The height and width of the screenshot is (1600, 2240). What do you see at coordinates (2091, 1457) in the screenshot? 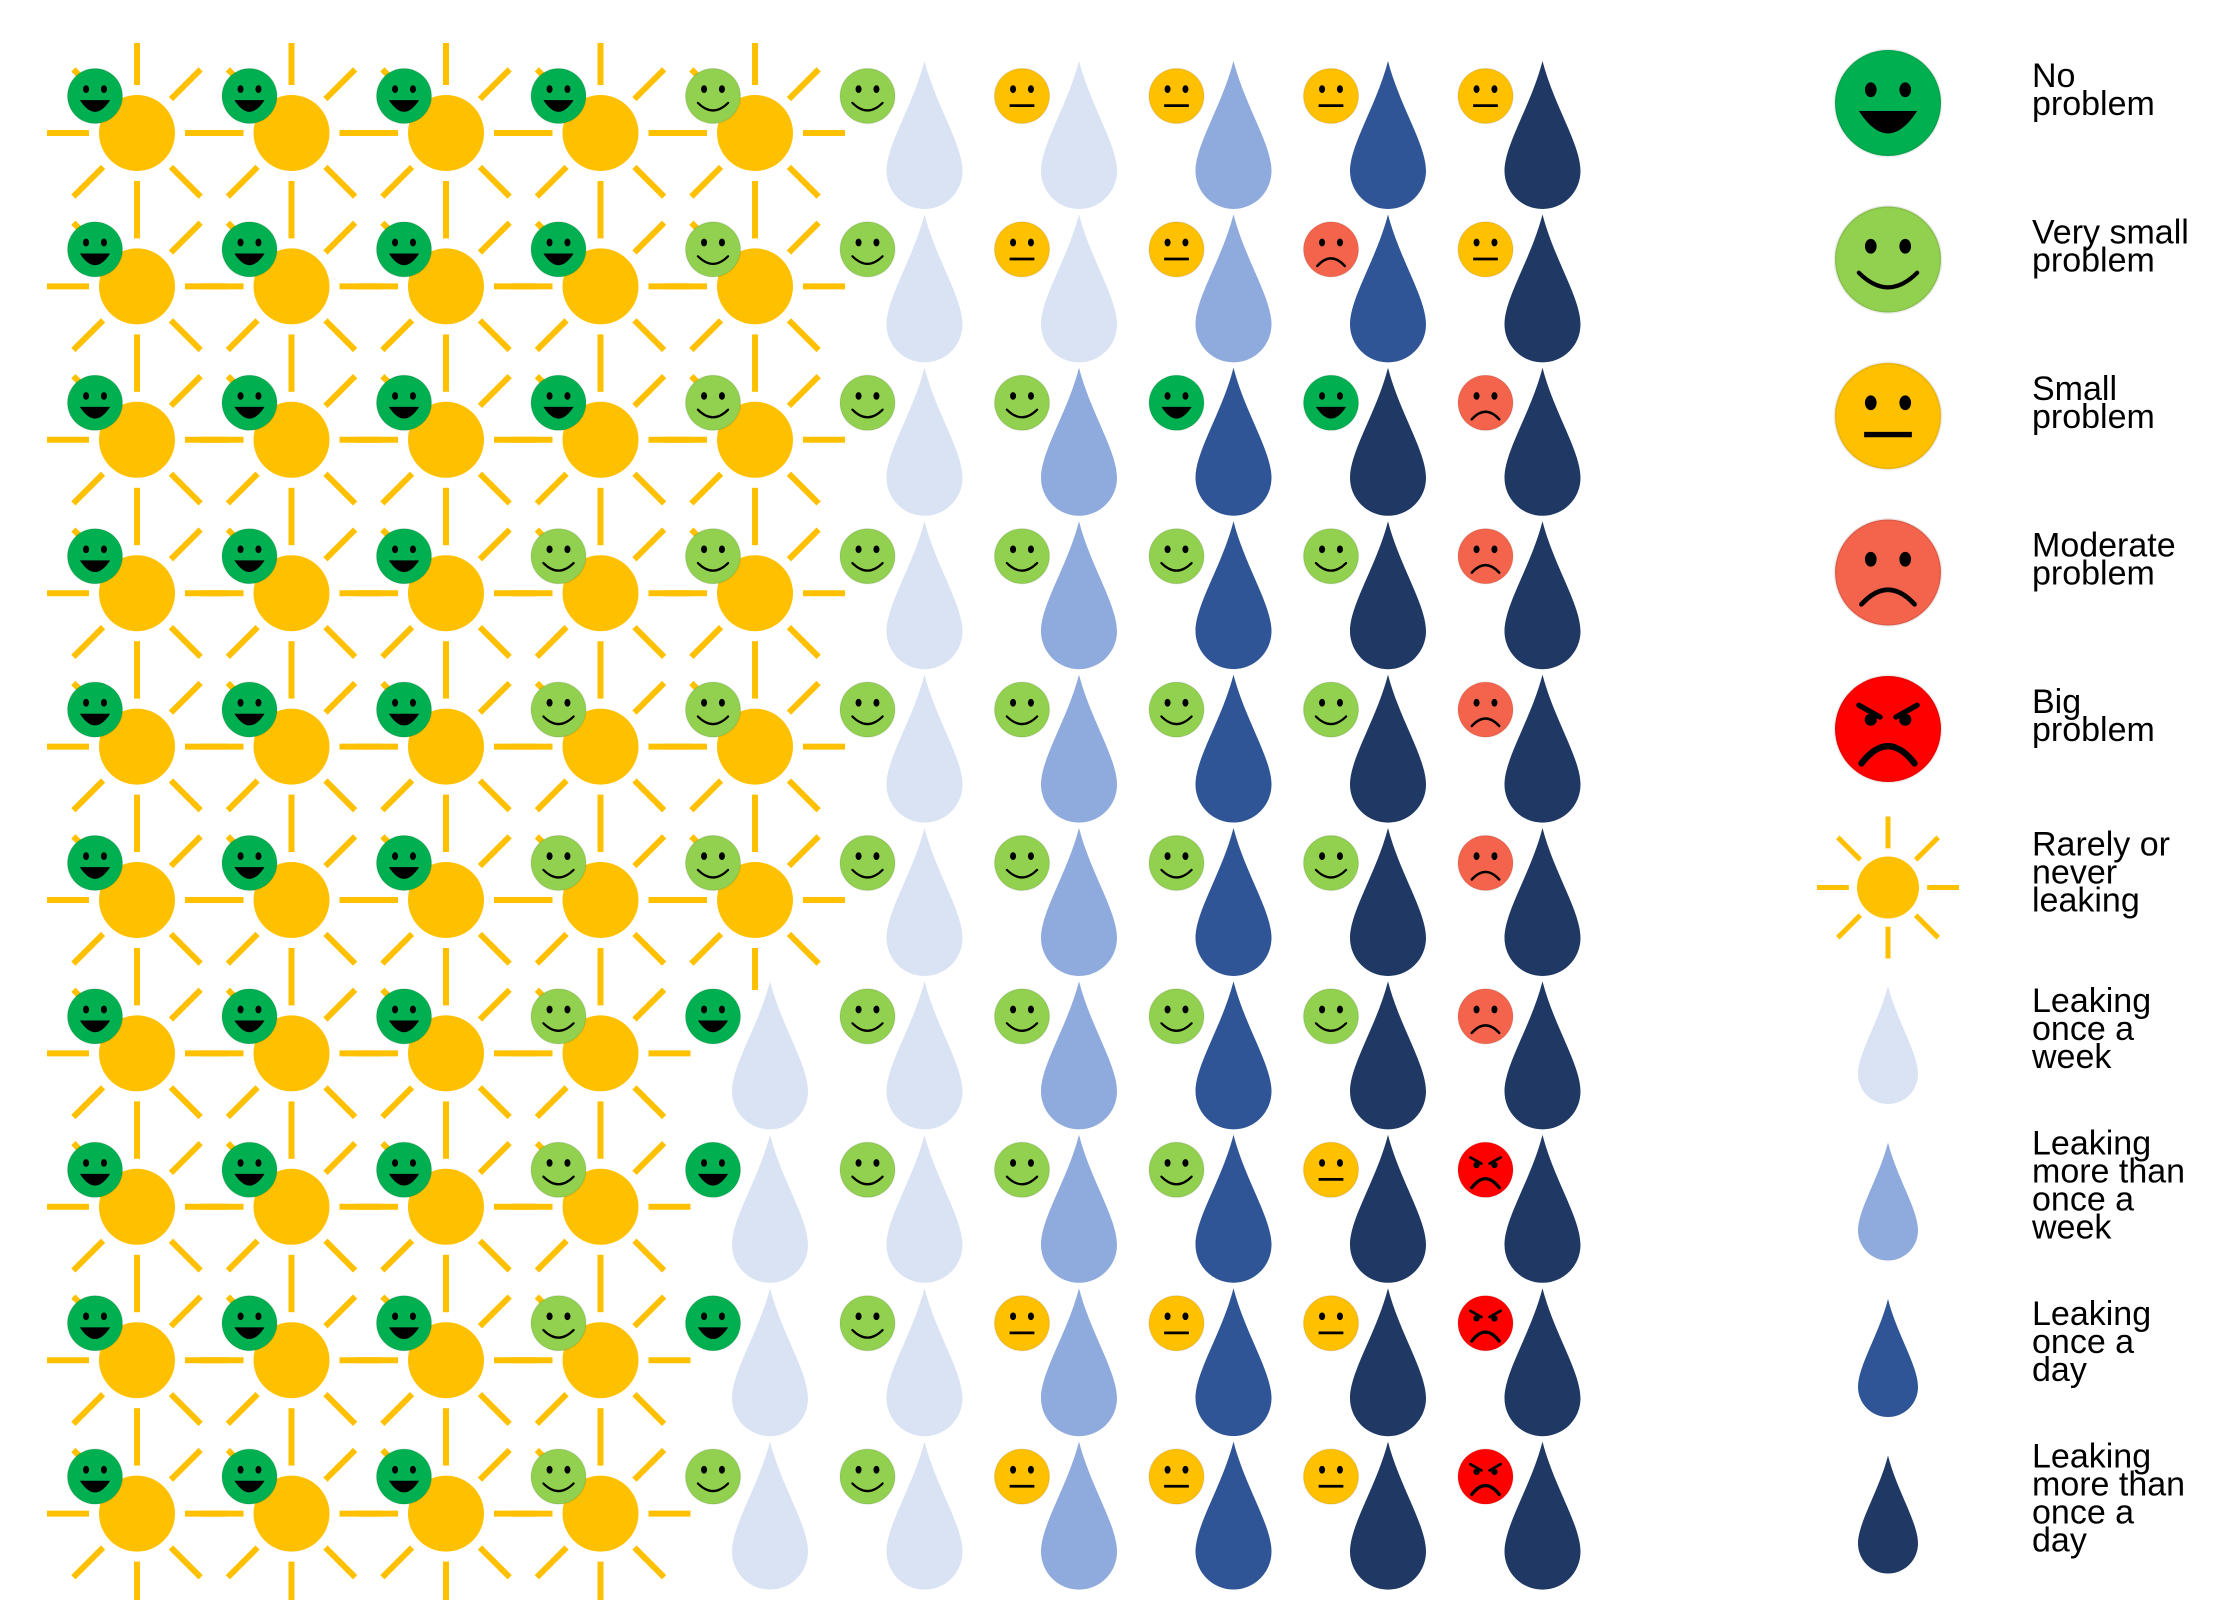
I see `legend-label-line: Leaking` at bounding box center [2091, 1457].